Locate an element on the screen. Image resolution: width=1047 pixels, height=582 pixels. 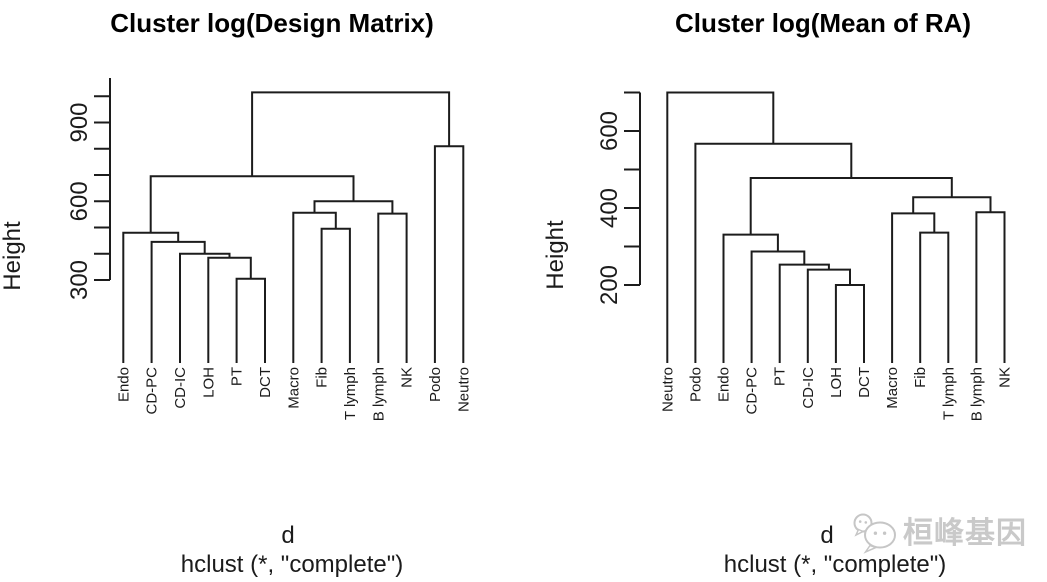
y-axis: 300 600 900 is located at coordinates (88, 189).